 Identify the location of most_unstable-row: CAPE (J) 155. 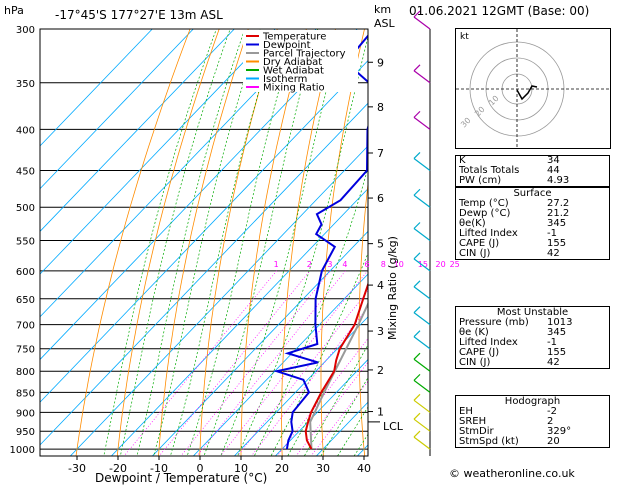
(532, 353).